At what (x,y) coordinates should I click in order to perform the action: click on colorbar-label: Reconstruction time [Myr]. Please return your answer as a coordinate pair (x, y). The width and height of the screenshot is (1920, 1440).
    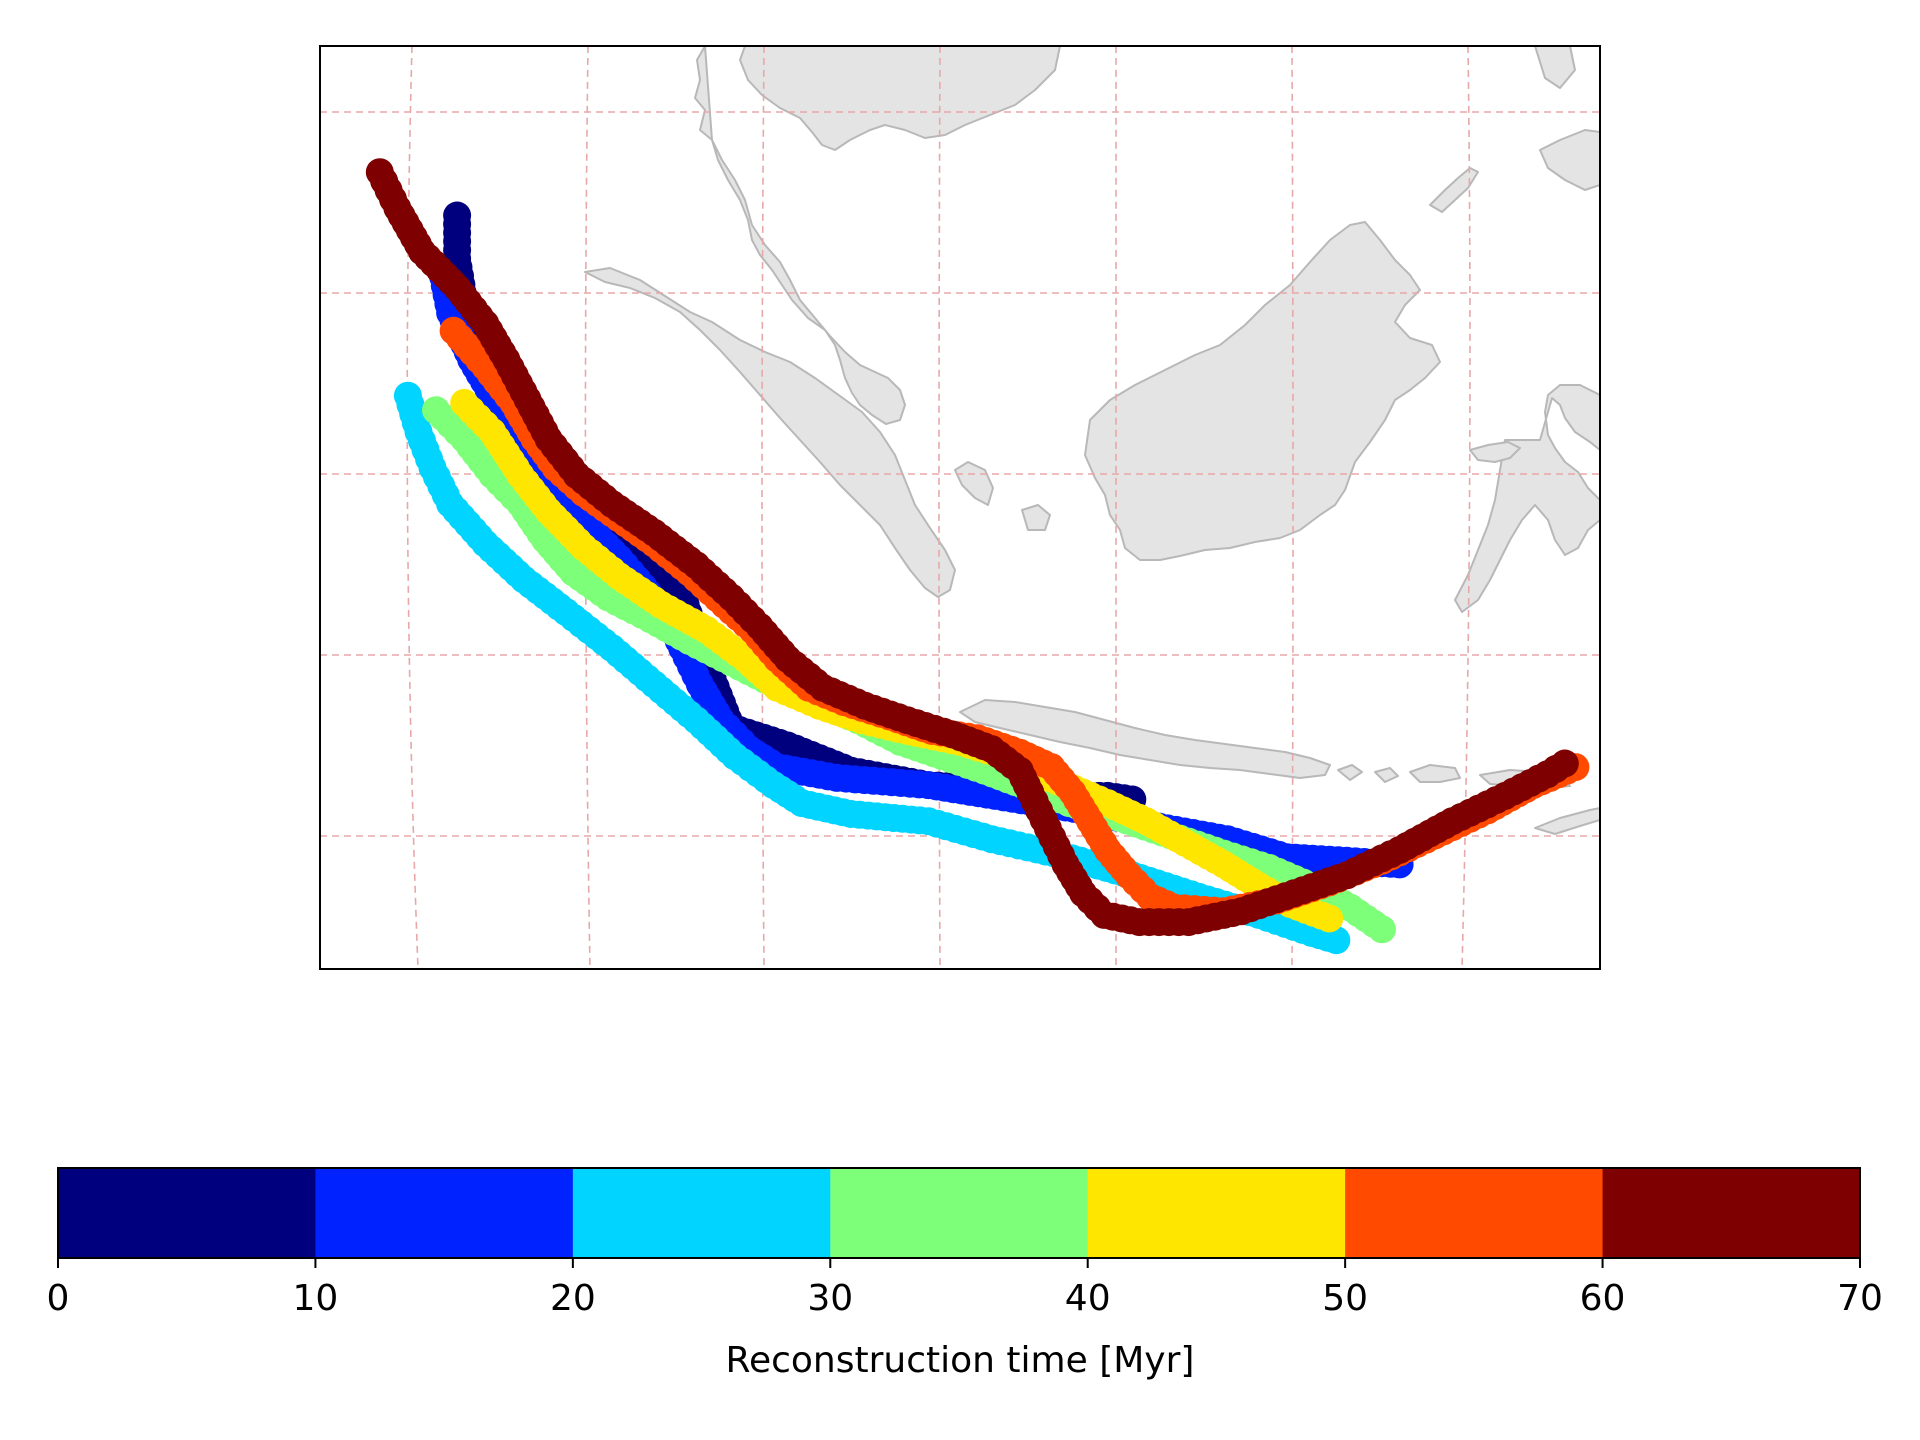
    Looking at the image, I should click on (960, 1360).